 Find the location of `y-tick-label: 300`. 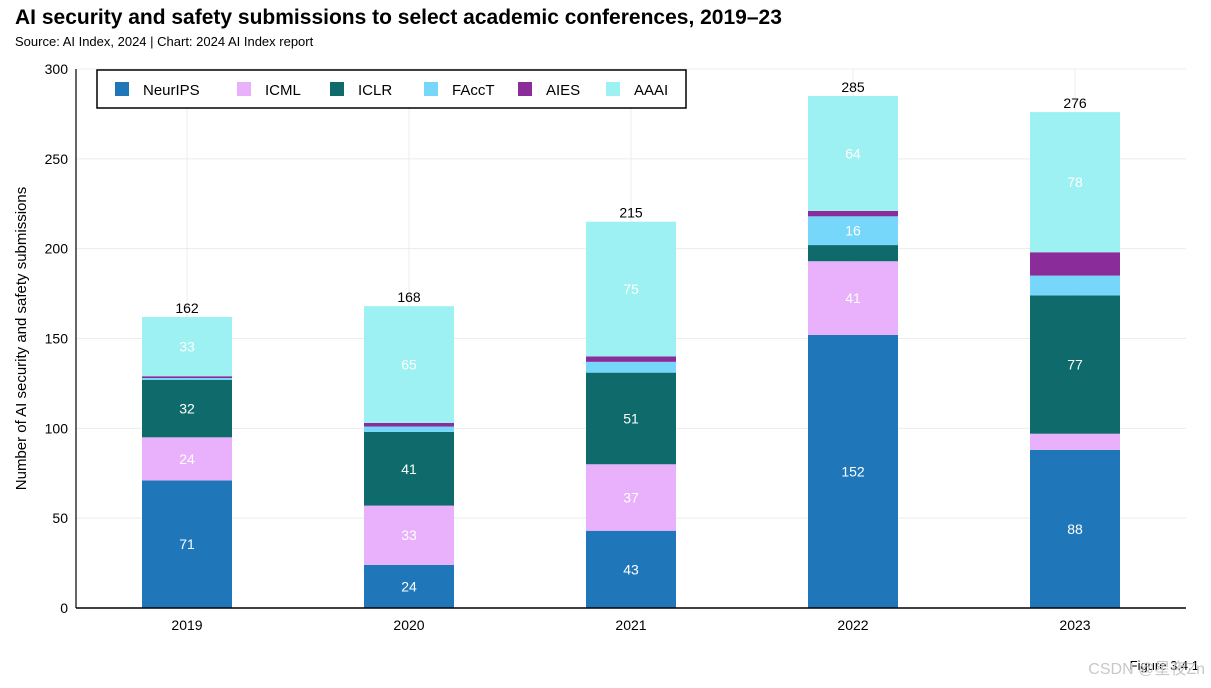

y-tick-label: 300 is located at coordinates (57, 69).